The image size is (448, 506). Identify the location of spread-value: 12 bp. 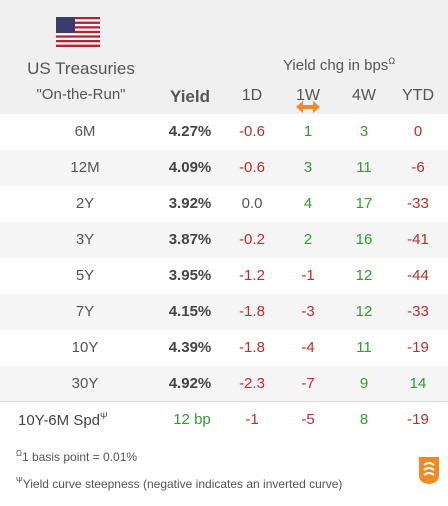
(192, 419).